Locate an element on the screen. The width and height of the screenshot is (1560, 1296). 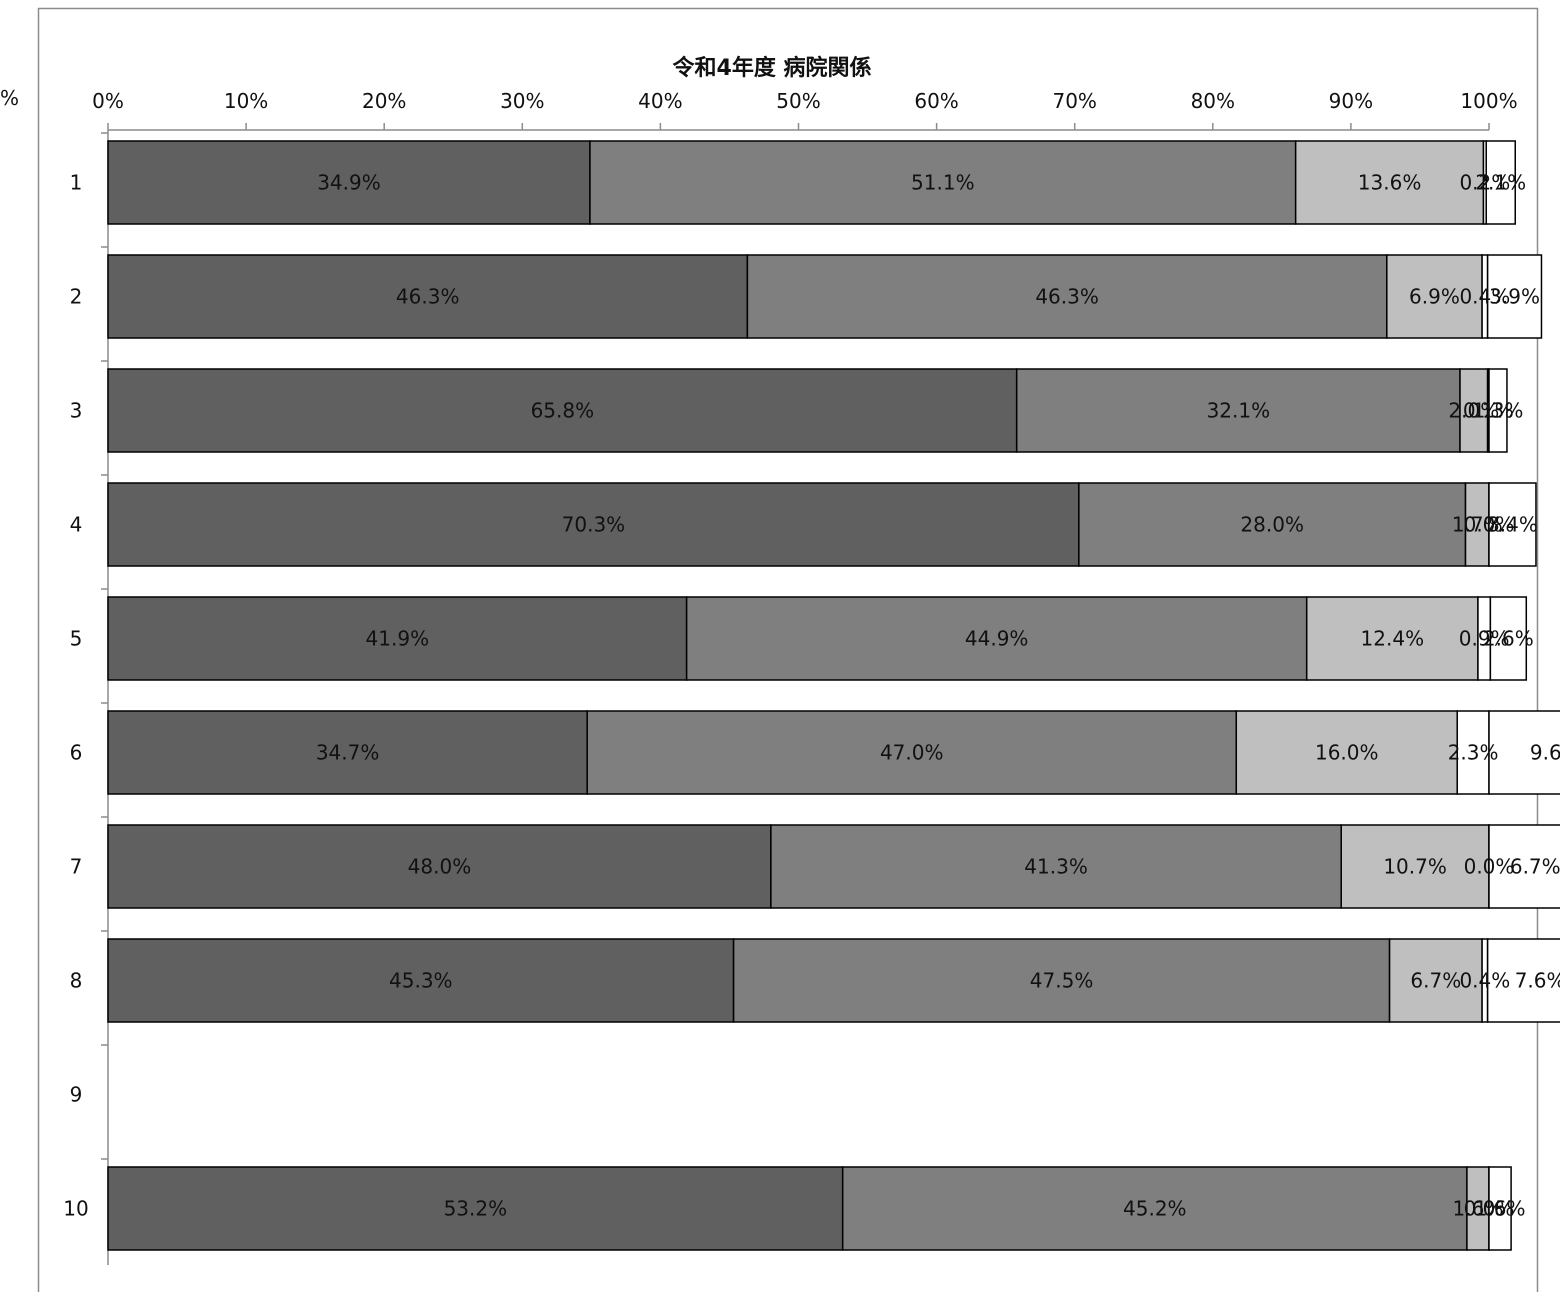
data-label: 53.2% is located at coordinates (476, 1209).